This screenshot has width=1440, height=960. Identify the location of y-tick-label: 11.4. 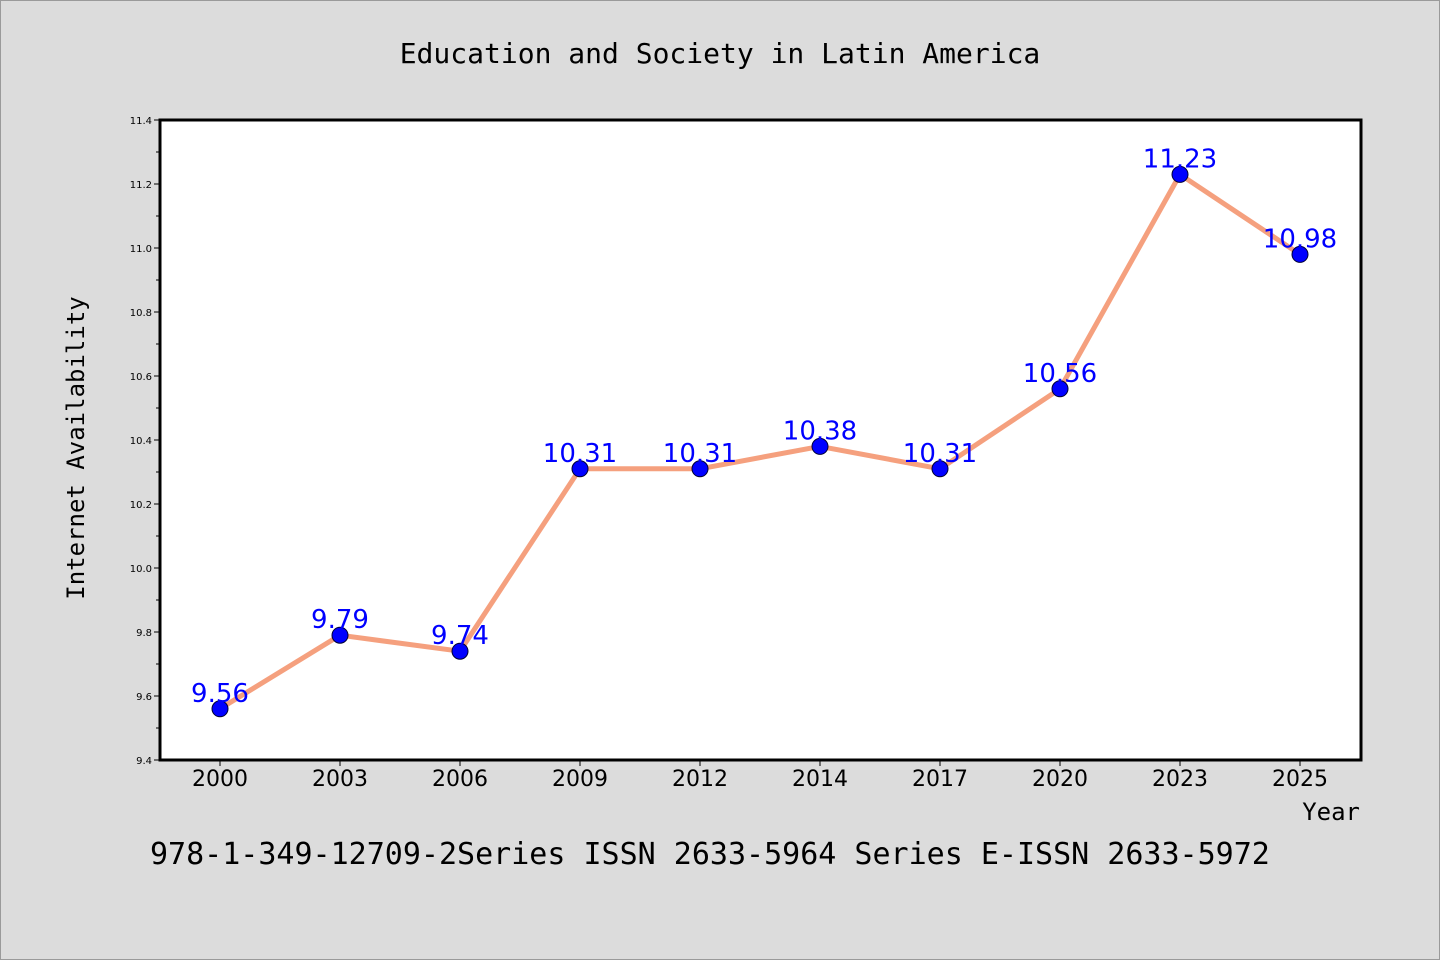
(141, 121).